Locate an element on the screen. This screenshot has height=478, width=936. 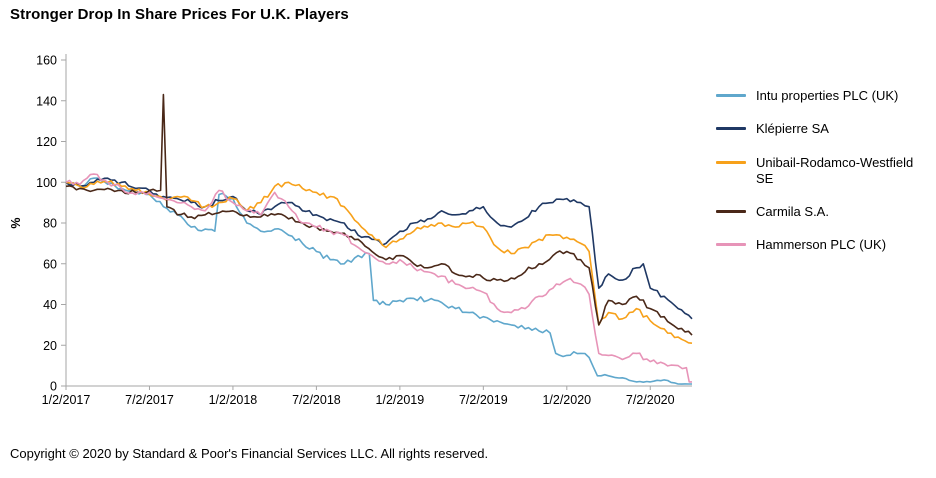
y-tick-label: 160 is located at coordinates (46, 61).